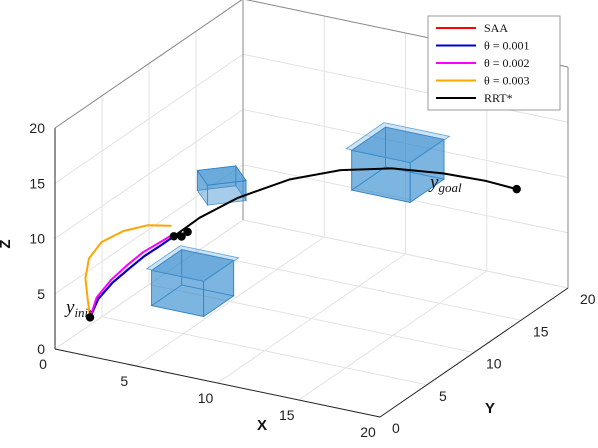  Describe the element at coordinates (507, 63) in the screenshot. I see `legend-label: θ = 0.002` at that location.